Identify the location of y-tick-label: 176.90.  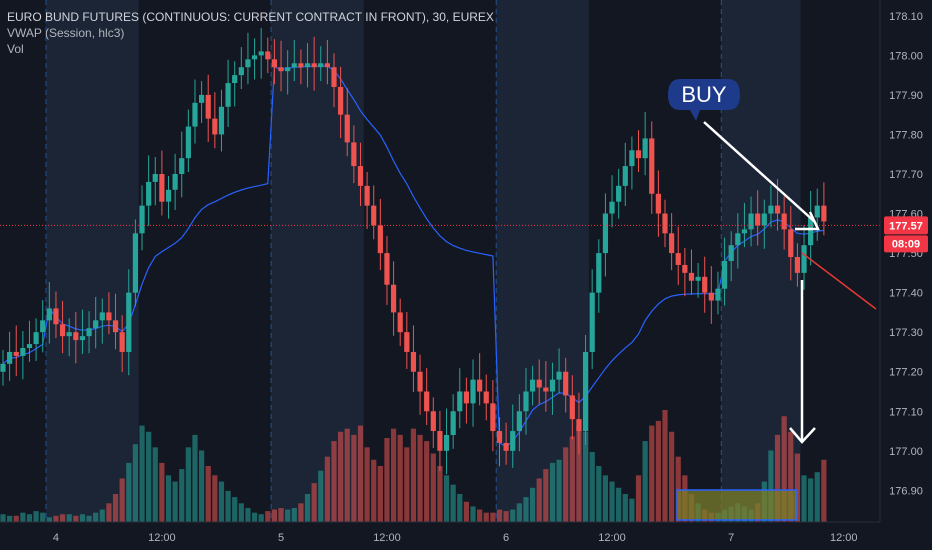
(906, 491).